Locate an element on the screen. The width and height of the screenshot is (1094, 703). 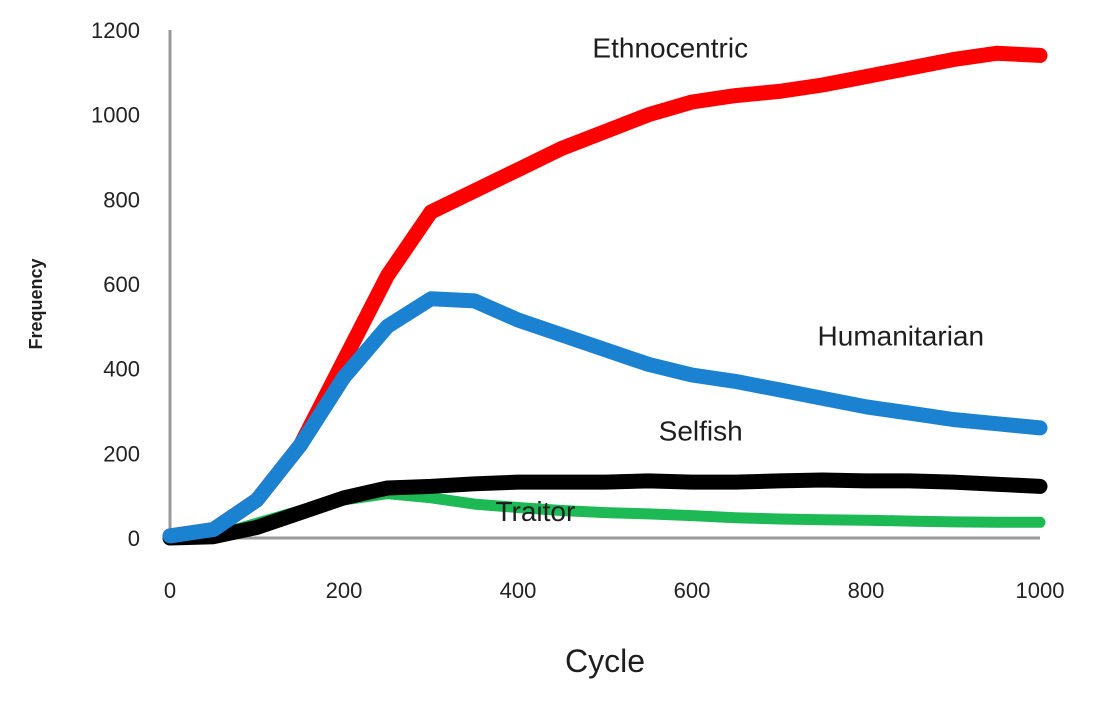
x-tick-label: 800 is located at coordinates (866, 590).